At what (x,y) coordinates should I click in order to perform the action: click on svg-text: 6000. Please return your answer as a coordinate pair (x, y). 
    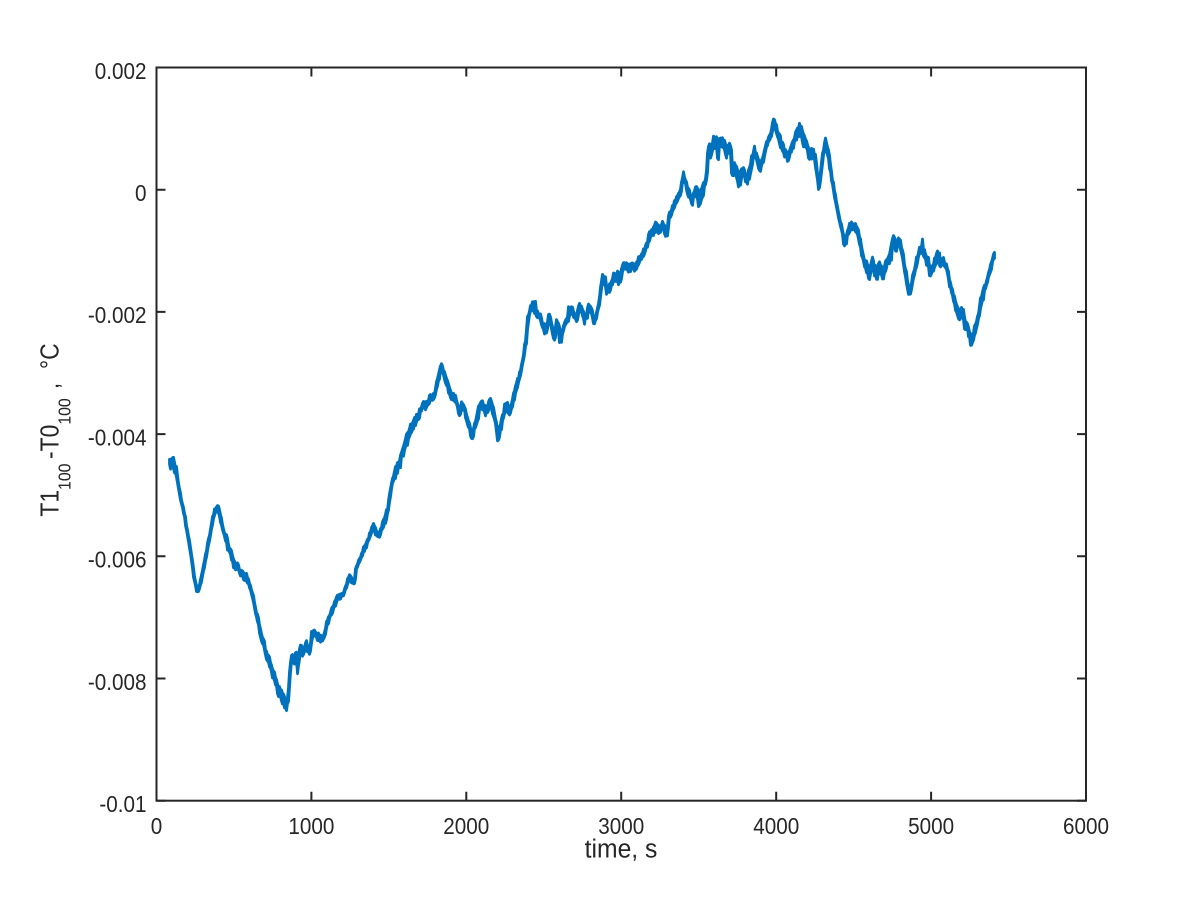
    Looking at the image, I should click on (1086, 826).